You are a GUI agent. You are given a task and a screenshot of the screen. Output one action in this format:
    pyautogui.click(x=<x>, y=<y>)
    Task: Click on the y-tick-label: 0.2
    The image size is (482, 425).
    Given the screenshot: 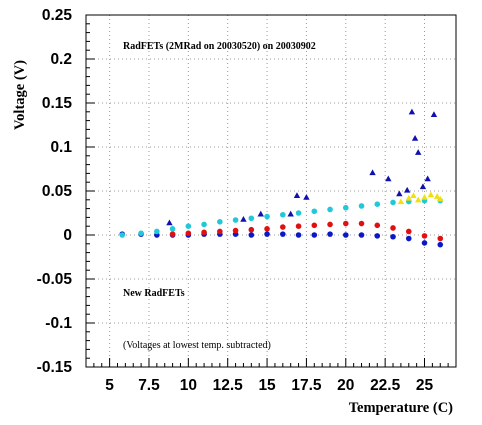 What is the action you would take?
    pyautogui.click(x=61, y=59)
    